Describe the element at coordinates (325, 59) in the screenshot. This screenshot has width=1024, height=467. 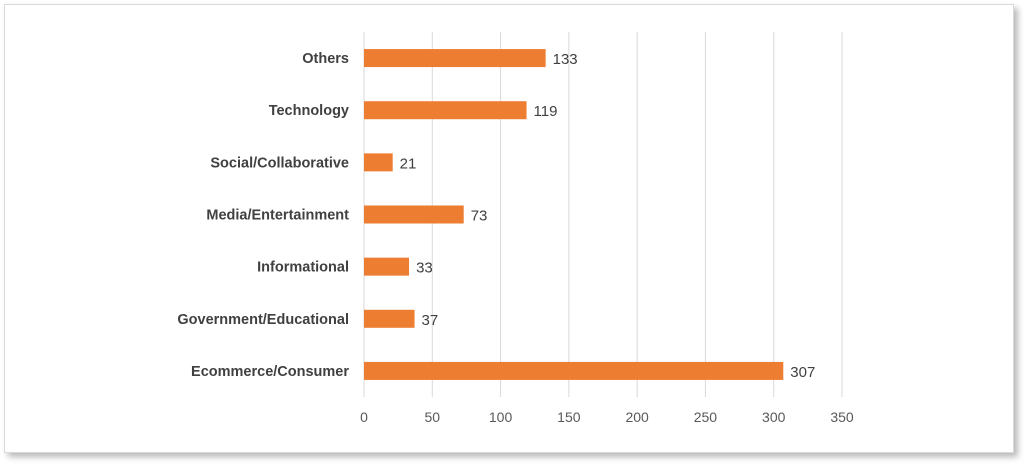
I see `category-label: Others` at that location.